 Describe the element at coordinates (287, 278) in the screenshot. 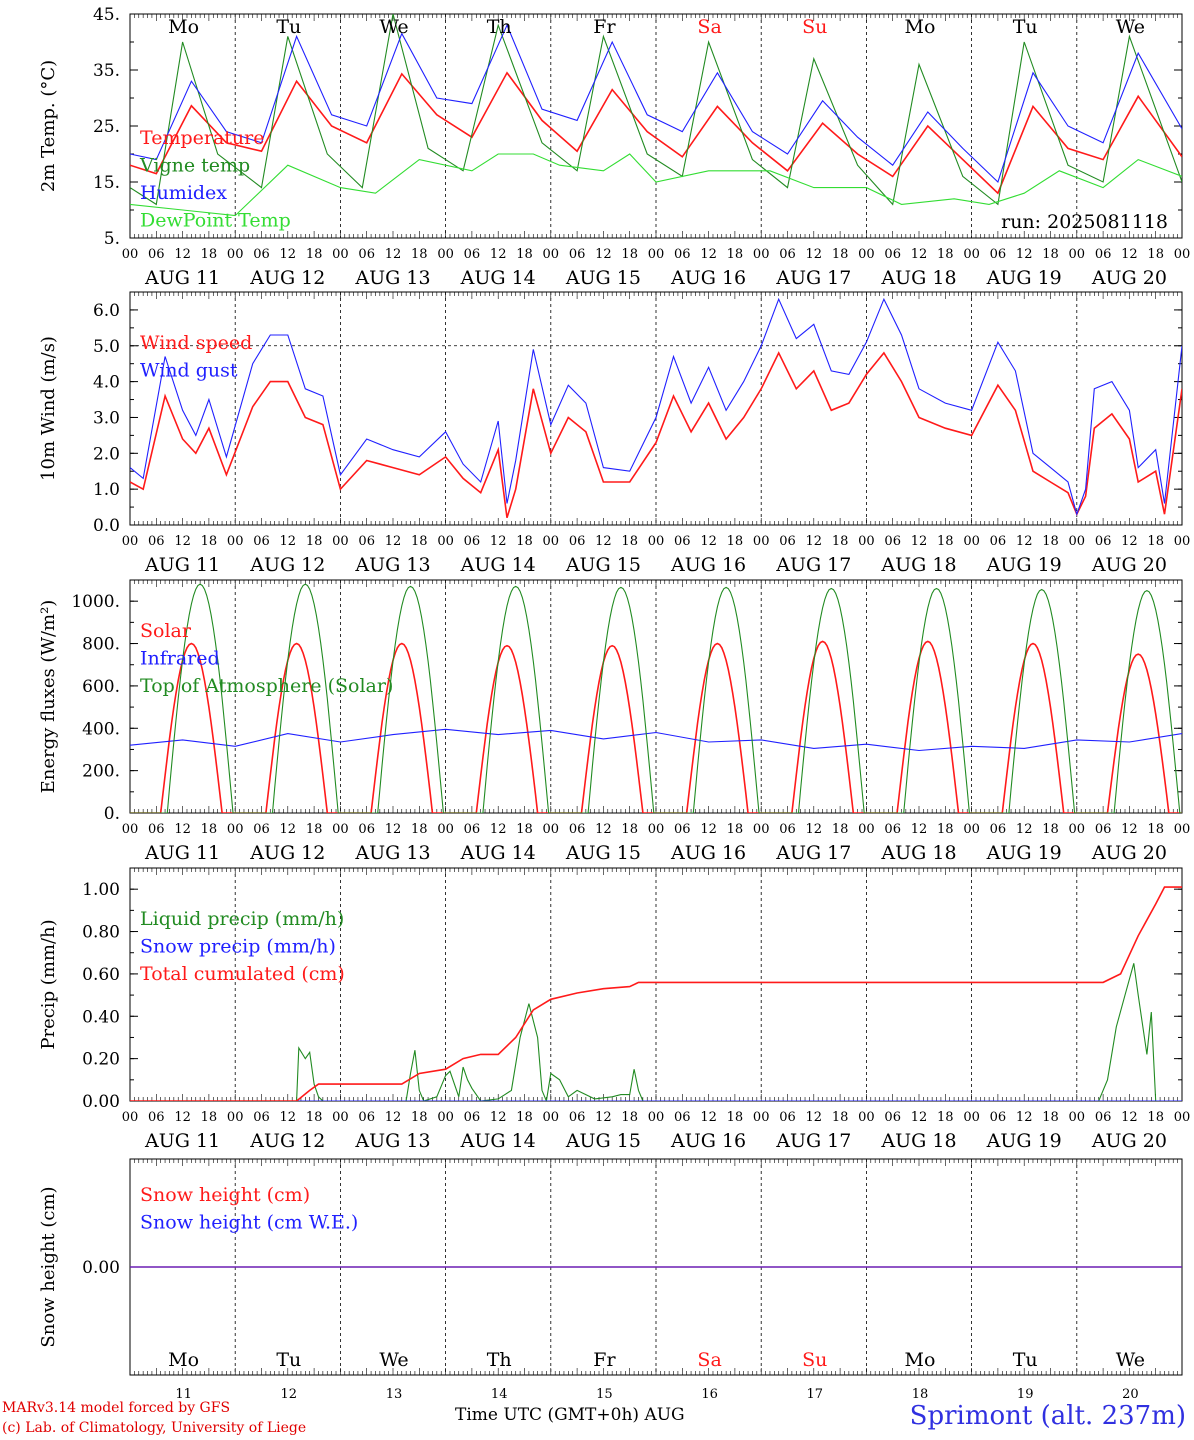

I see `day-date-label: AUG 12` at that location.